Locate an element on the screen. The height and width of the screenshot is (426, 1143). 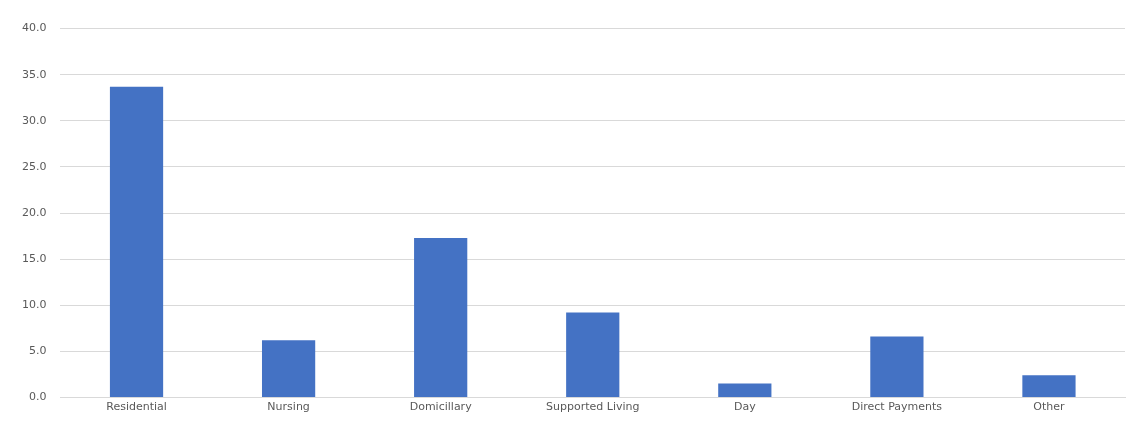
x-tick-label: Residential is located at coordinates (136, 406).